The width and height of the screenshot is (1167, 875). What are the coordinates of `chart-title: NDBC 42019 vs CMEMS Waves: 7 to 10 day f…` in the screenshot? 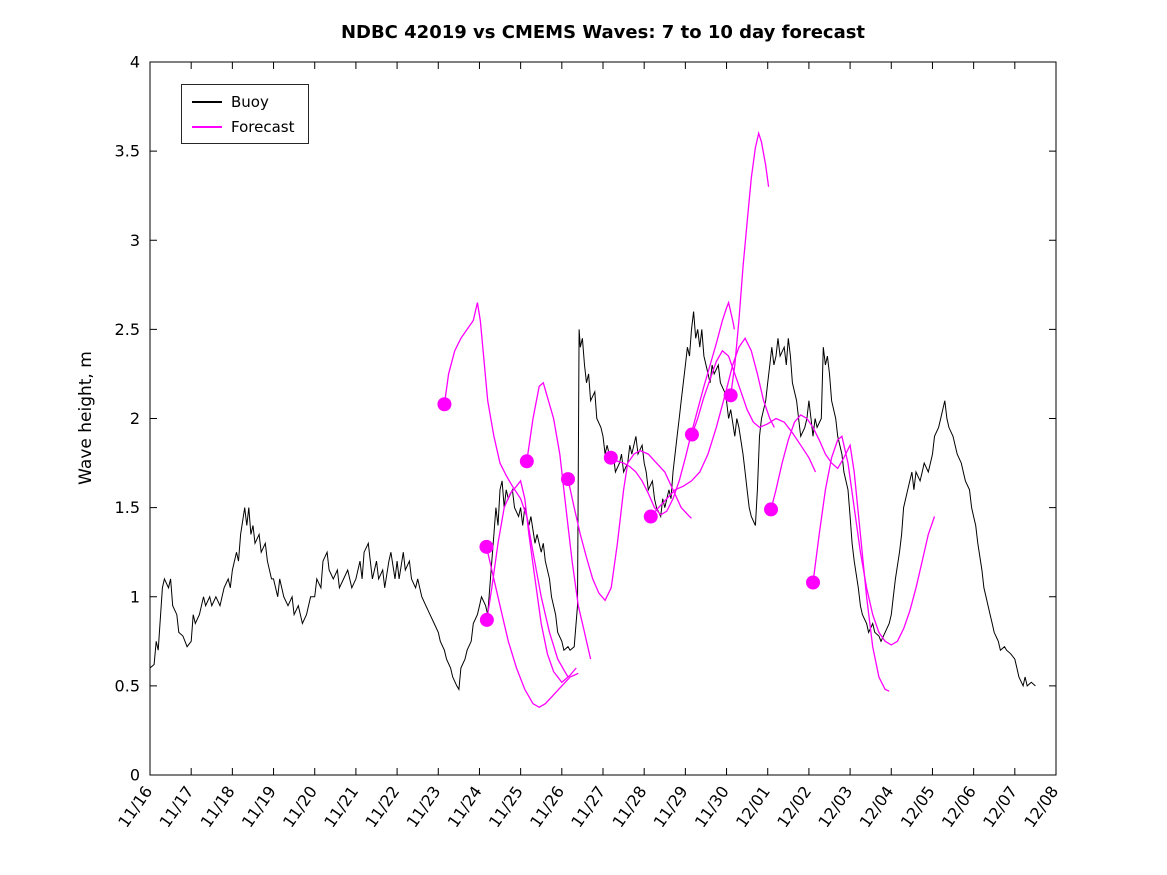 It's located at (603, 32).